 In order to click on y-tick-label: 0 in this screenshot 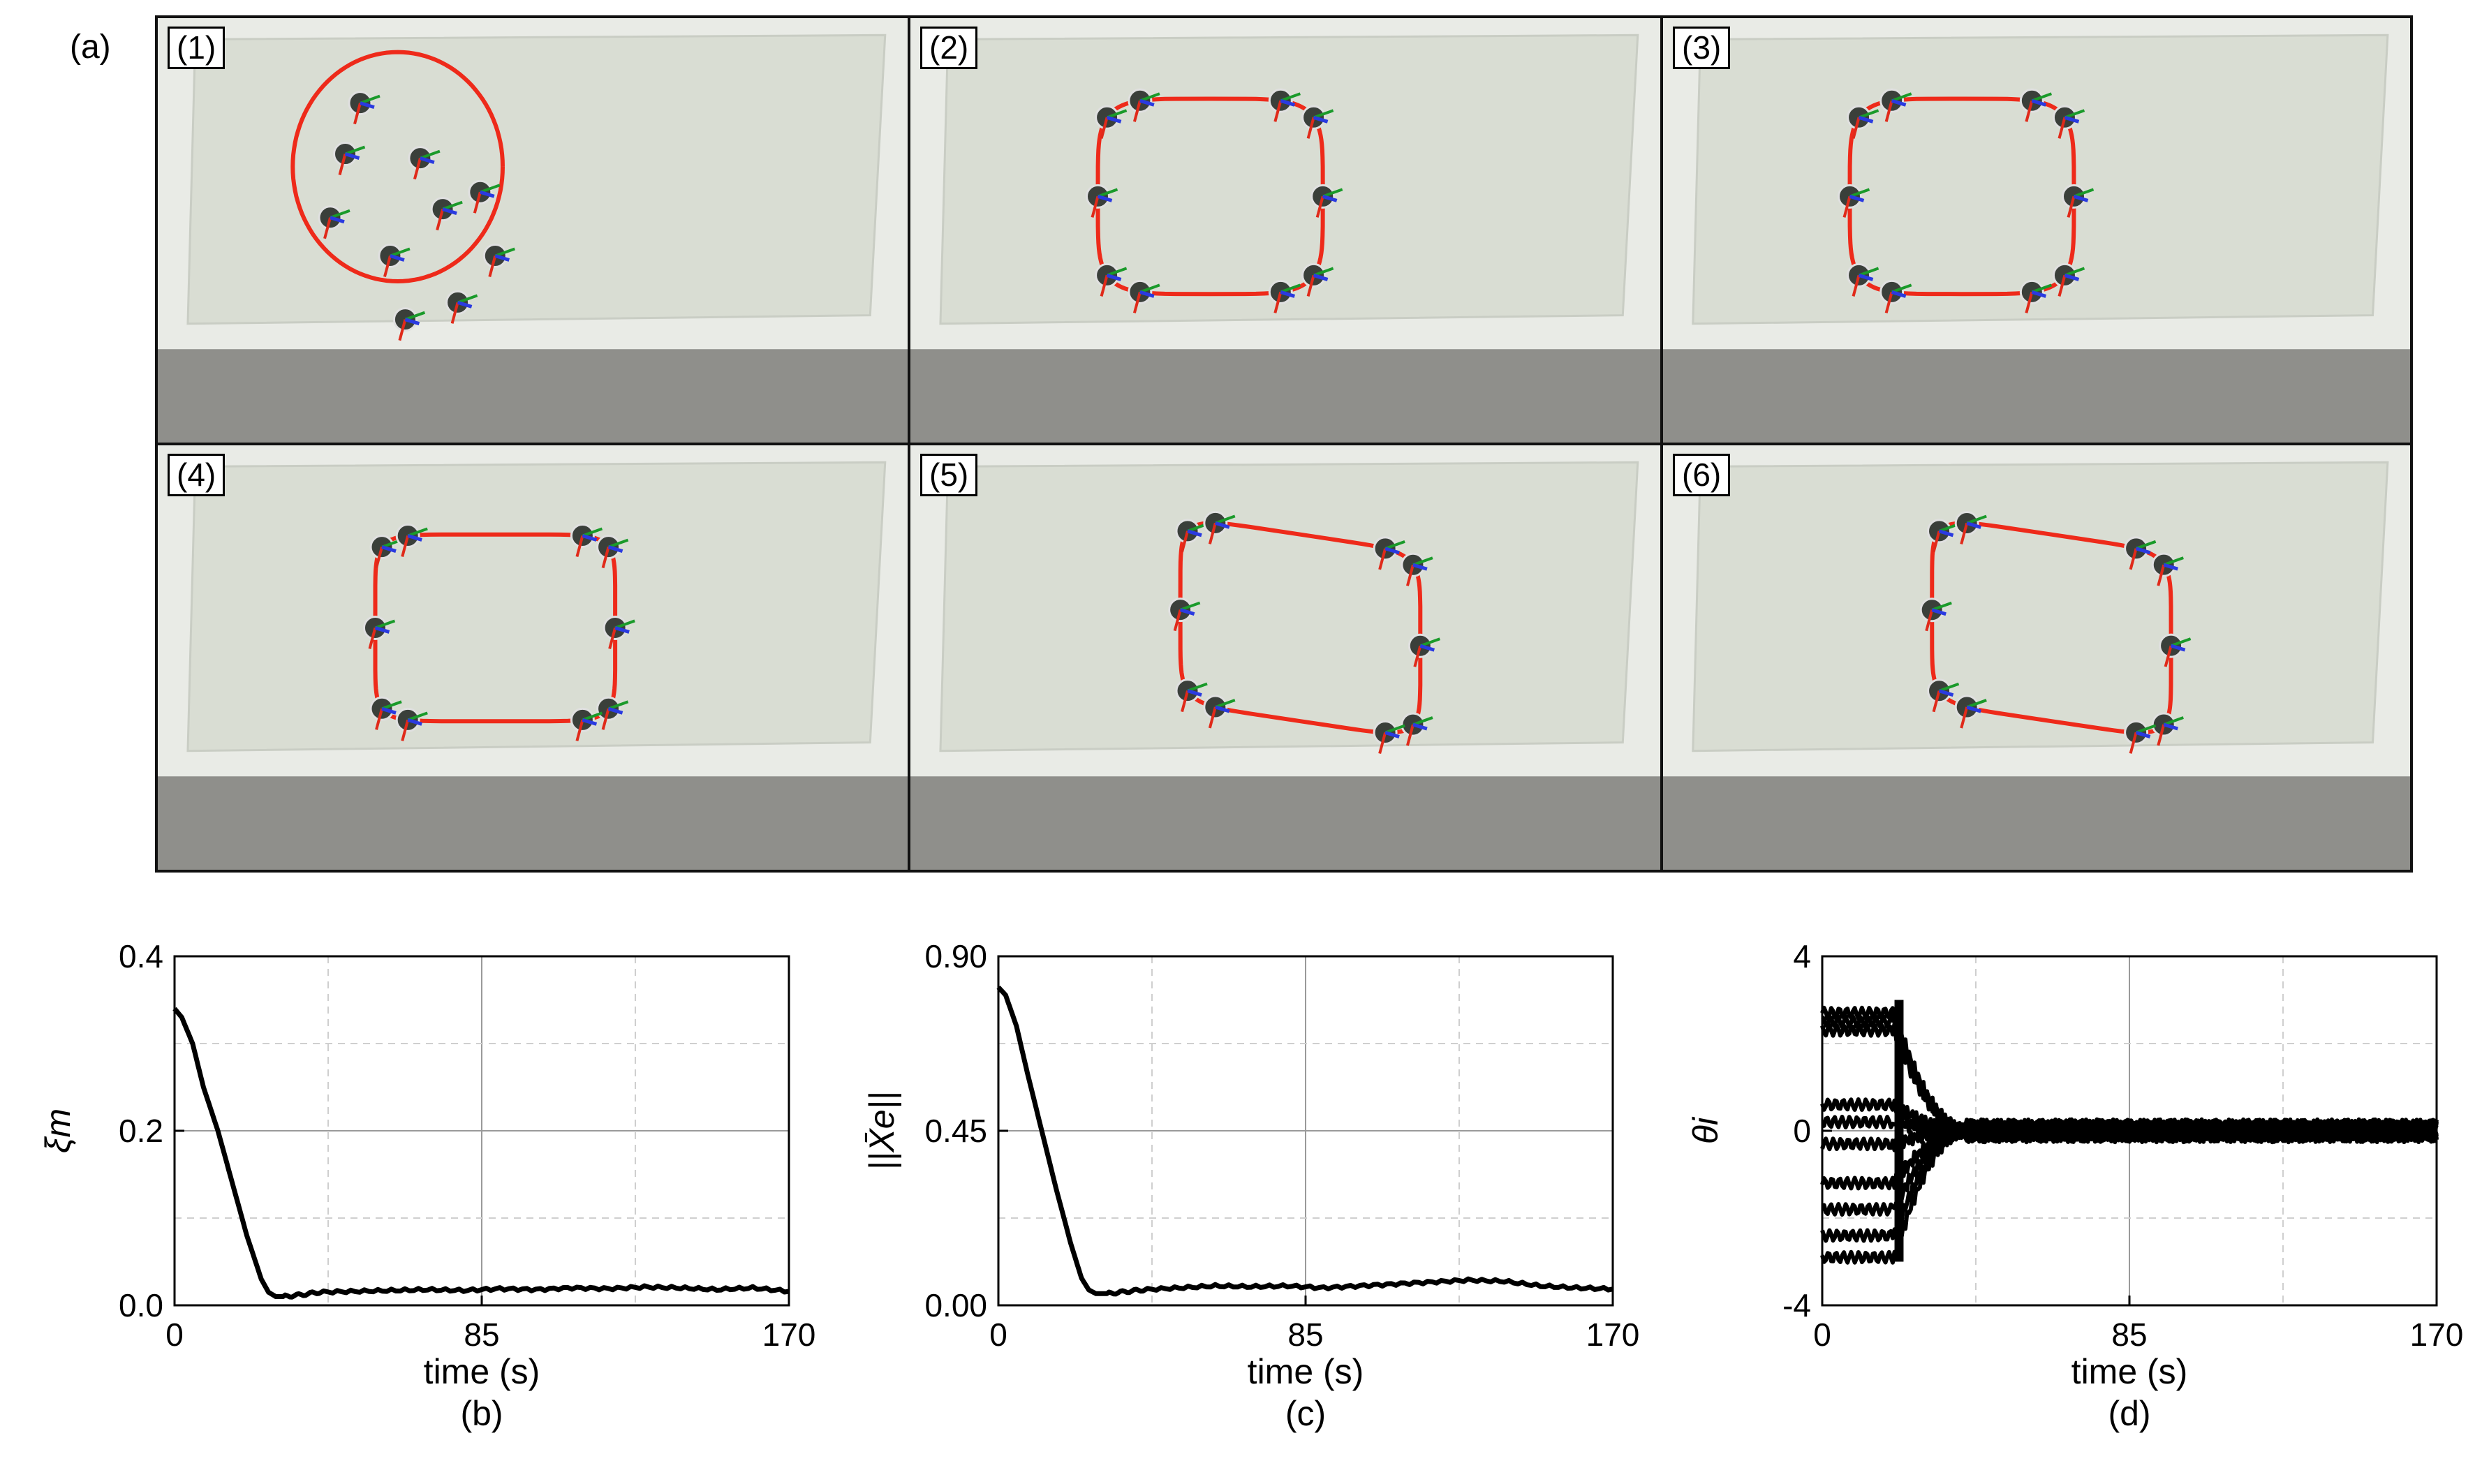, I will do `click(1802, 1131)`.